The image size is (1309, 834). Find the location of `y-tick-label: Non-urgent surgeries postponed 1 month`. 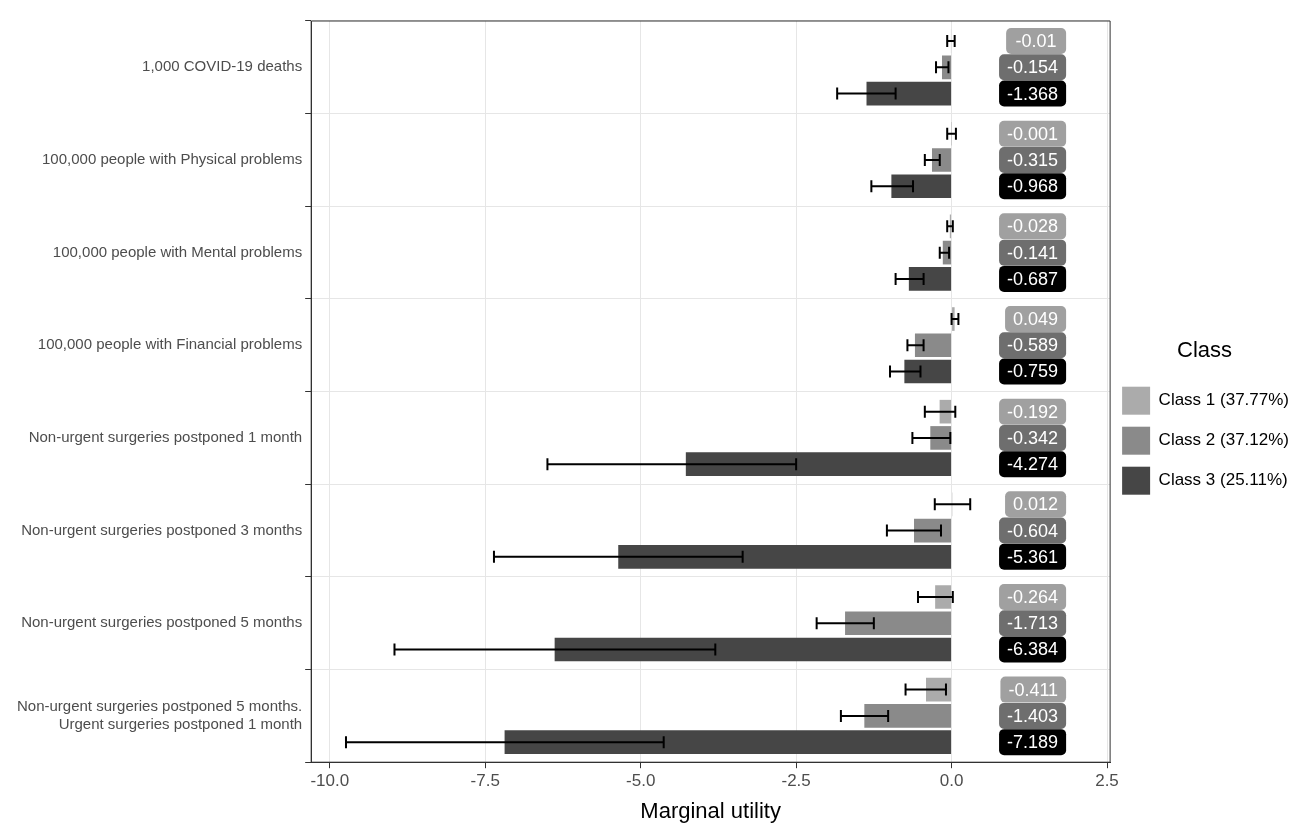

y-tick-label: Non-urgent surgeries postponed 1 month is located at coordinates (165, 437).